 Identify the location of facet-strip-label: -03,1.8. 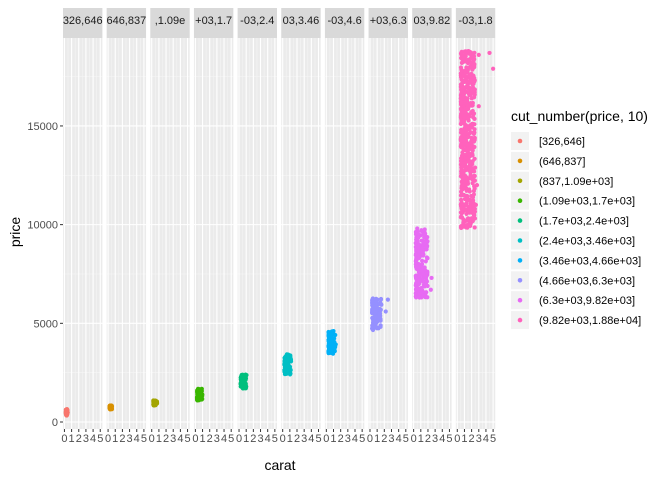
(475, 21).